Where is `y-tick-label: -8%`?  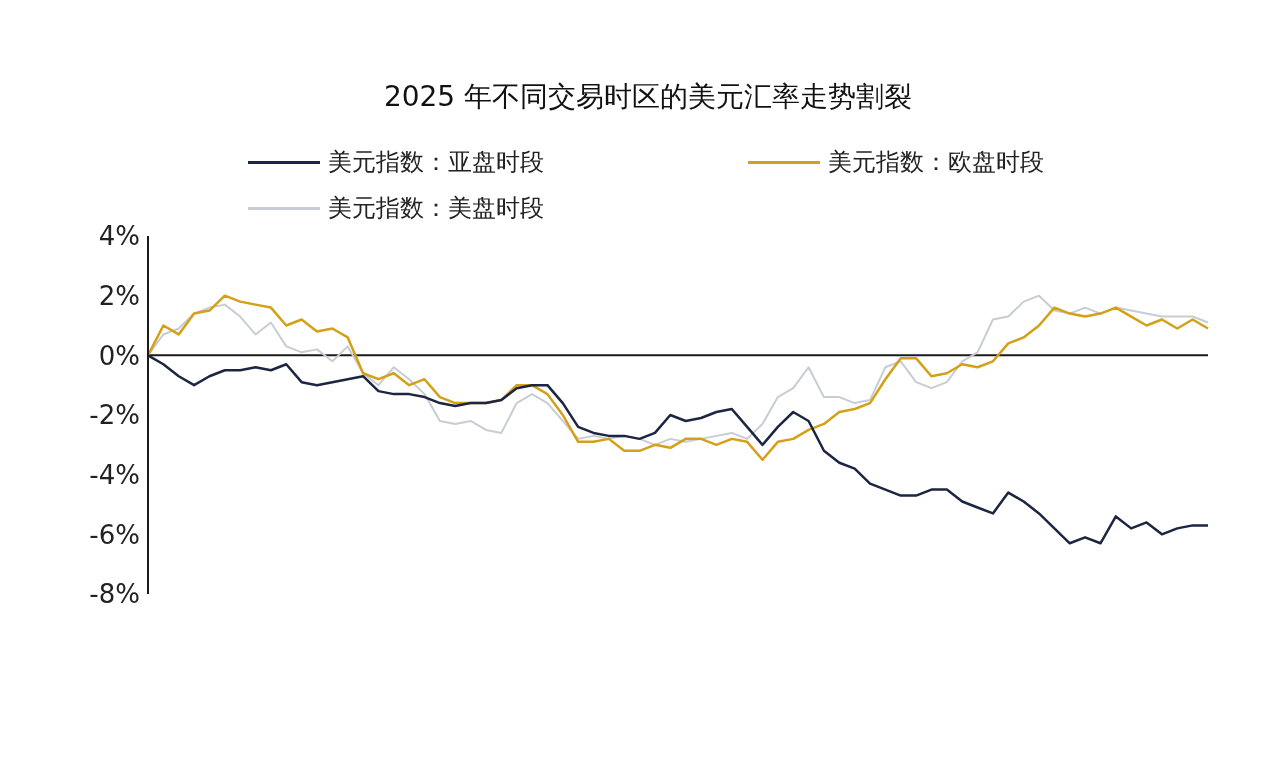
y-tick-label: -8% is located at coordinates (114, 594).